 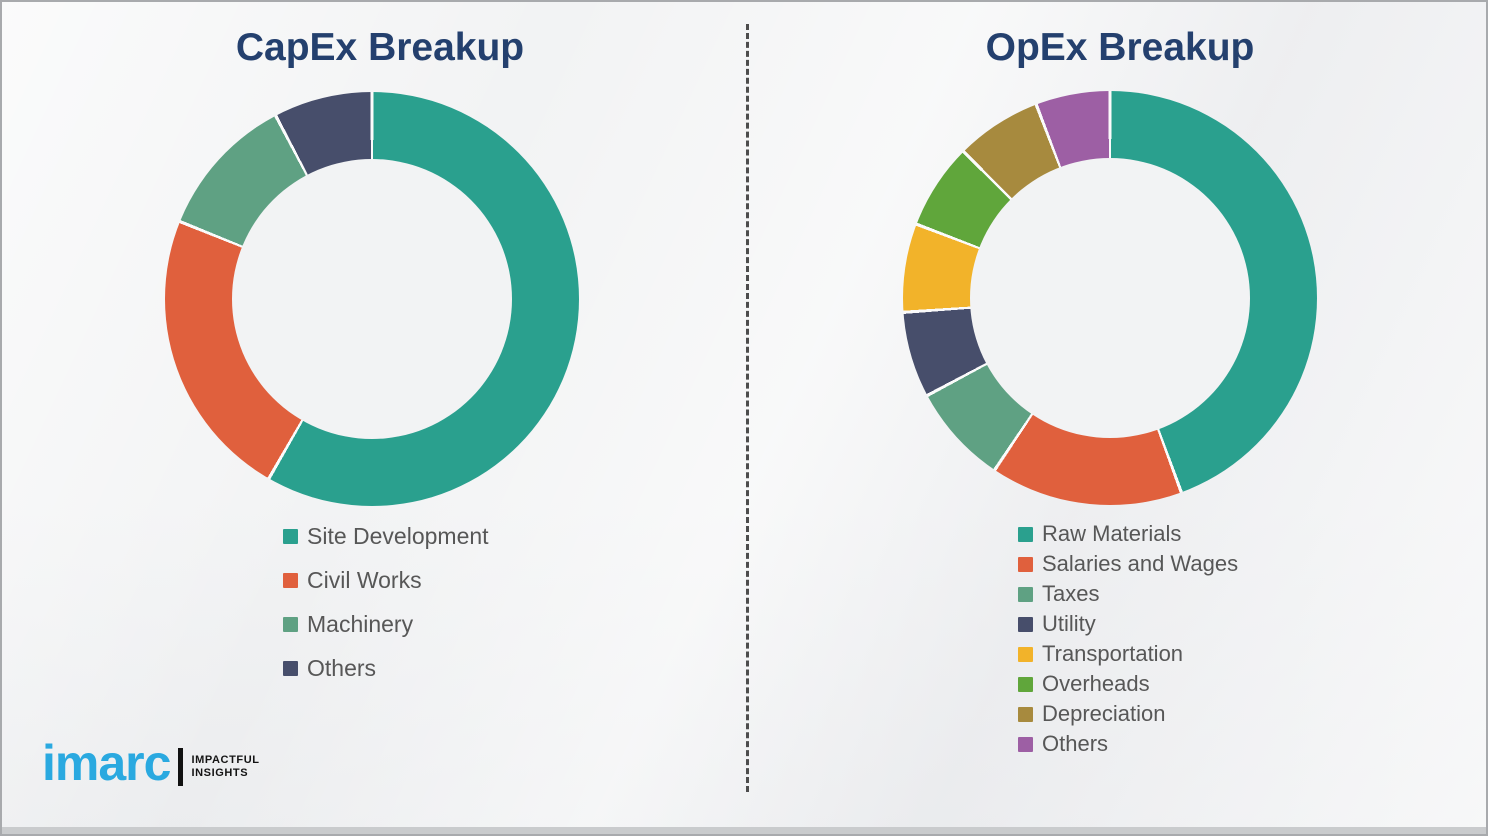 I want to click on legend-label: Site Development, so click(x=398, y=535).